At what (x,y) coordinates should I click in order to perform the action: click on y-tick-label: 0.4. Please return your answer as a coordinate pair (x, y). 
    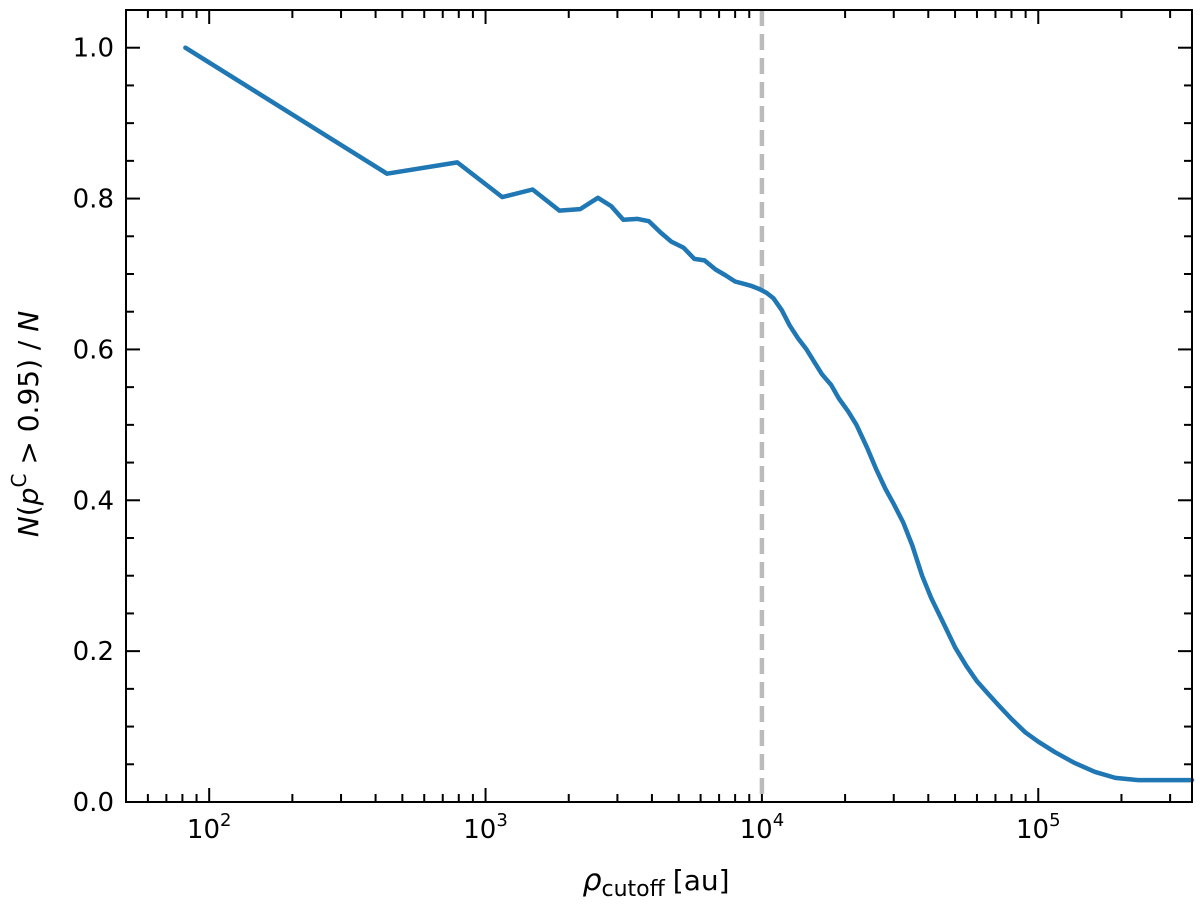
    Looking at the image, I should click on (93, 501).